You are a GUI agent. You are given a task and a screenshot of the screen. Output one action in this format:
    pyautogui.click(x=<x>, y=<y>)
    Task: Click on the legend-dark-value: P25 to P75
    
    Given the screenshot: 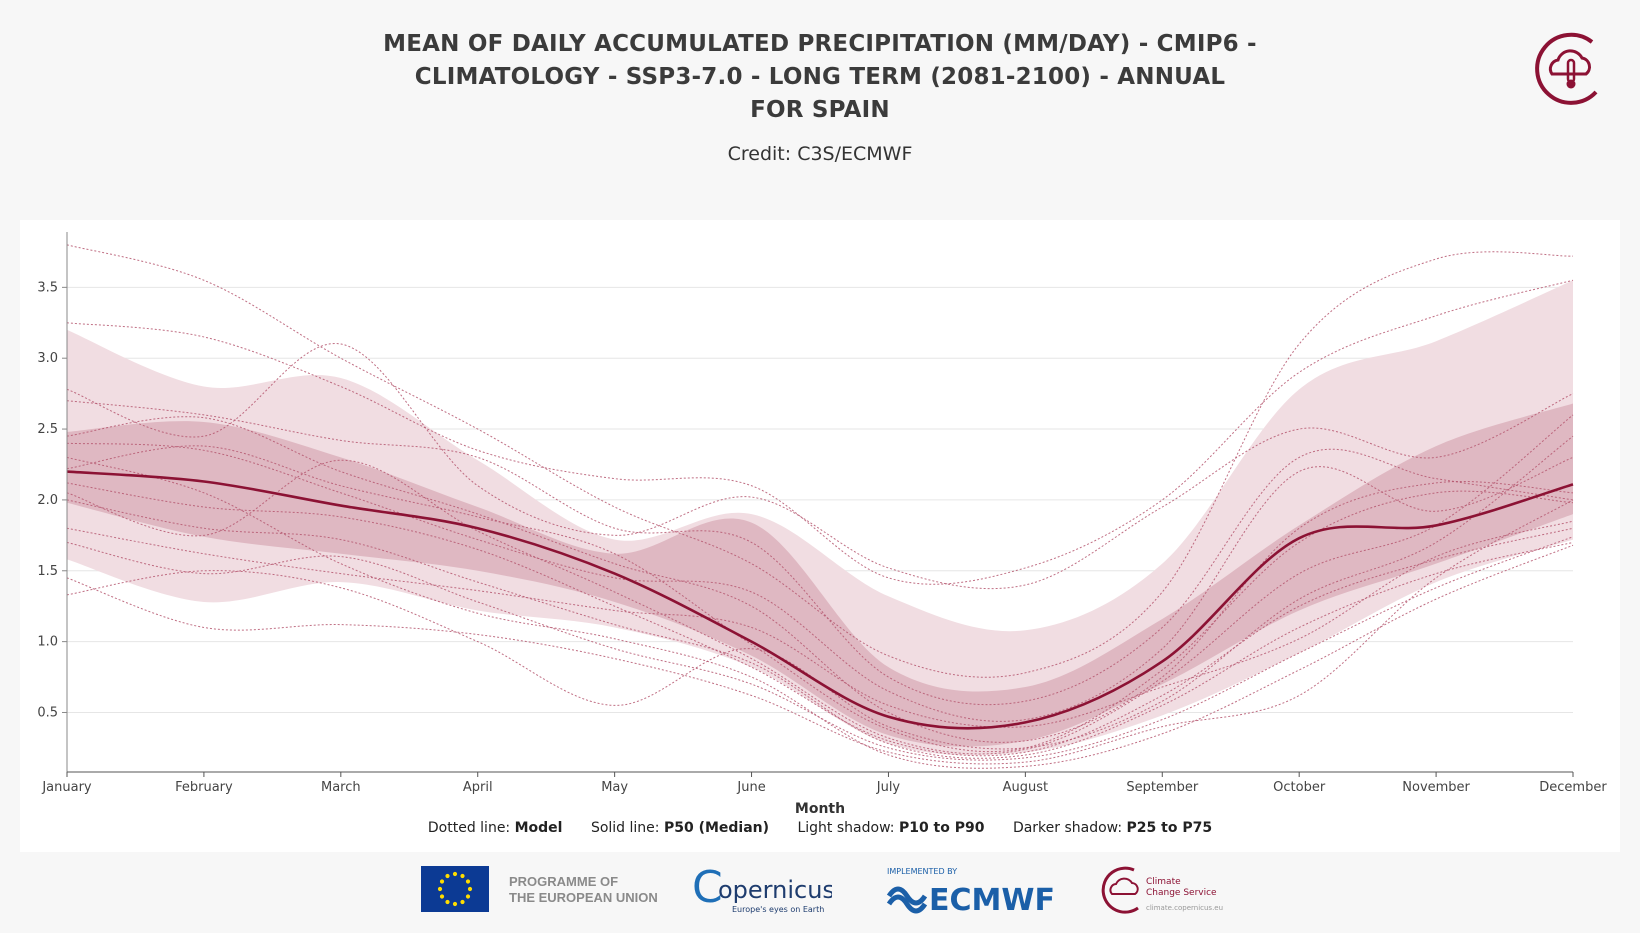 What is the action you would take?
    pyautogui.click(x=1169, y=828)
    